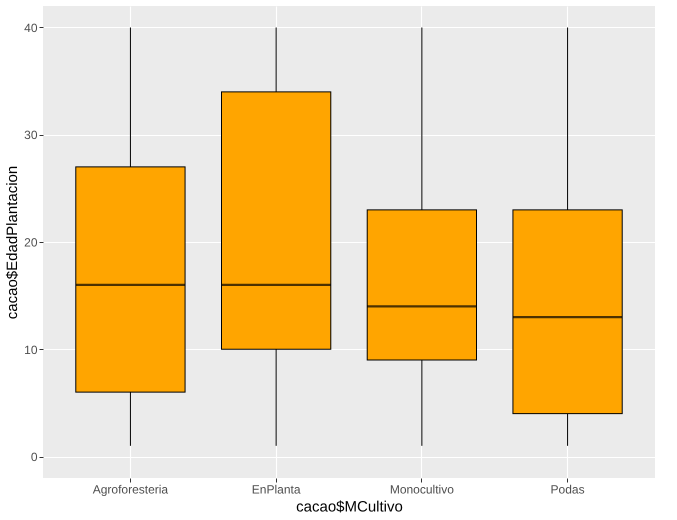  What do you see at coordinates (34, 457) in the screenshot?
I see `y-tick-label: 0` at bounding box center [34, 457].